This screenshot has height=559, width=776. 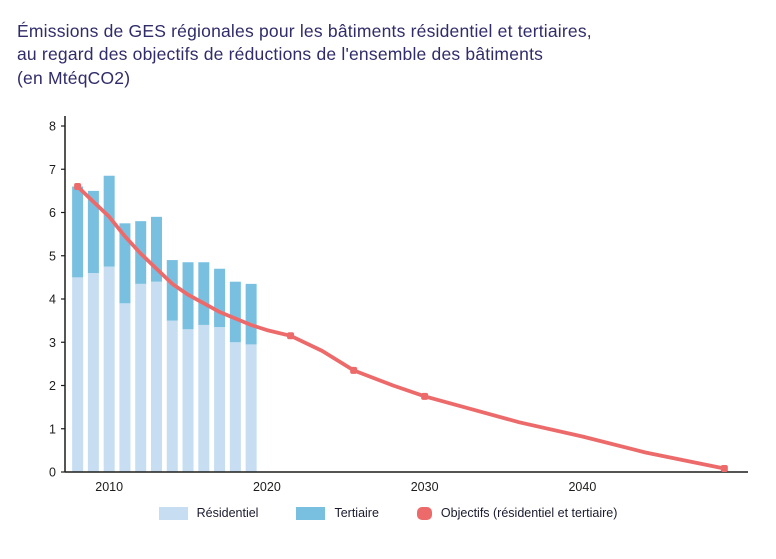 I want to click on y-tick-label: 1, so click(x=52, y=430).